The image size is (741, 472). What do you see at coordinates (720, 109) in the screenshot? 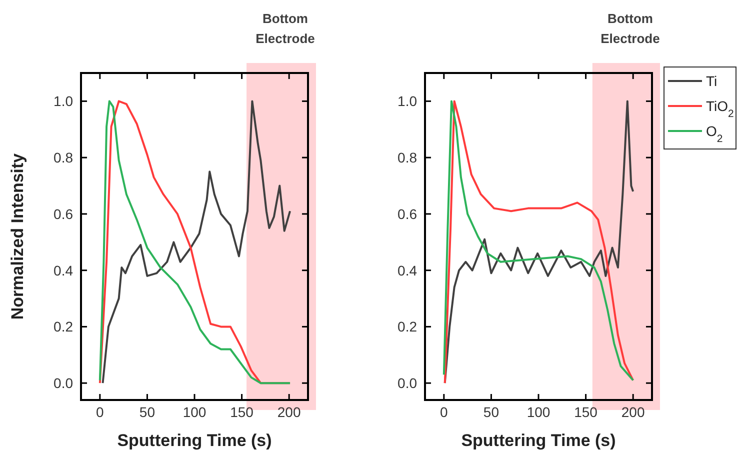
I see `legend-label: TiO$_{2}$` at bounding box center [720, 109].